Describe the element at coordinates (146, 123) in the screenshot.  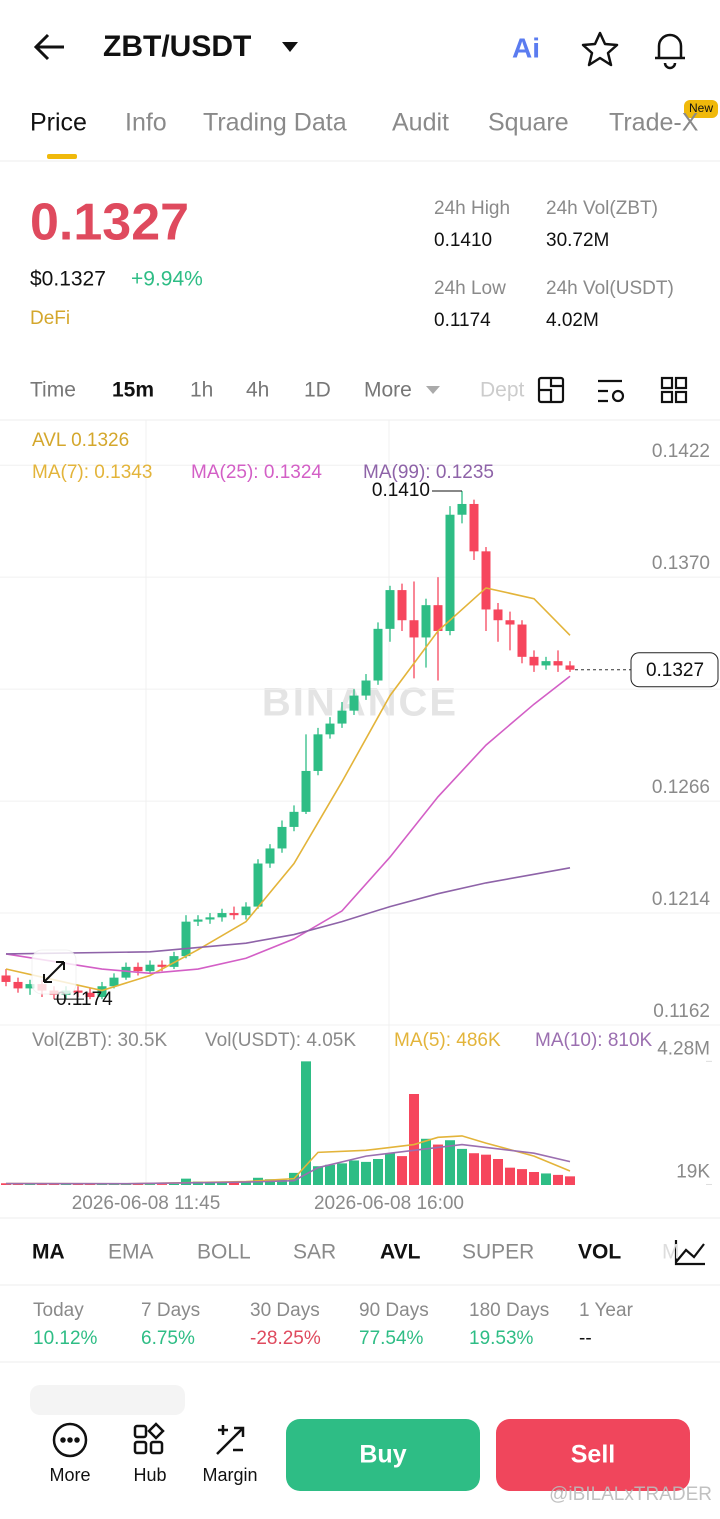
I see `tab: Info` at that location.